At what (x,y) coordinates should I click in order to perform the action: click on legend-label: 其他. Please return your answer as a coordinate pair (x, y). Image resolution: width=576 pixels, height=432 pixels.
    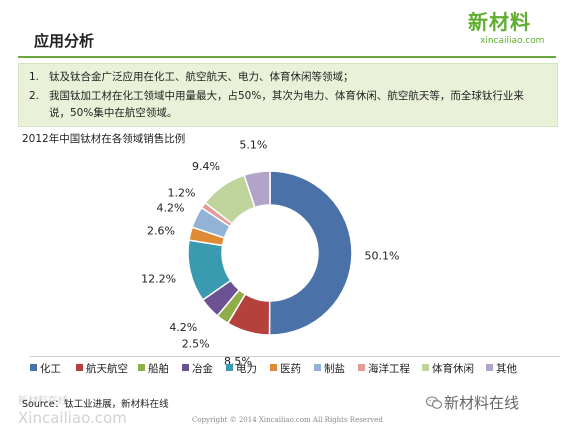
    Looking at the image, I should click on (506, 369).